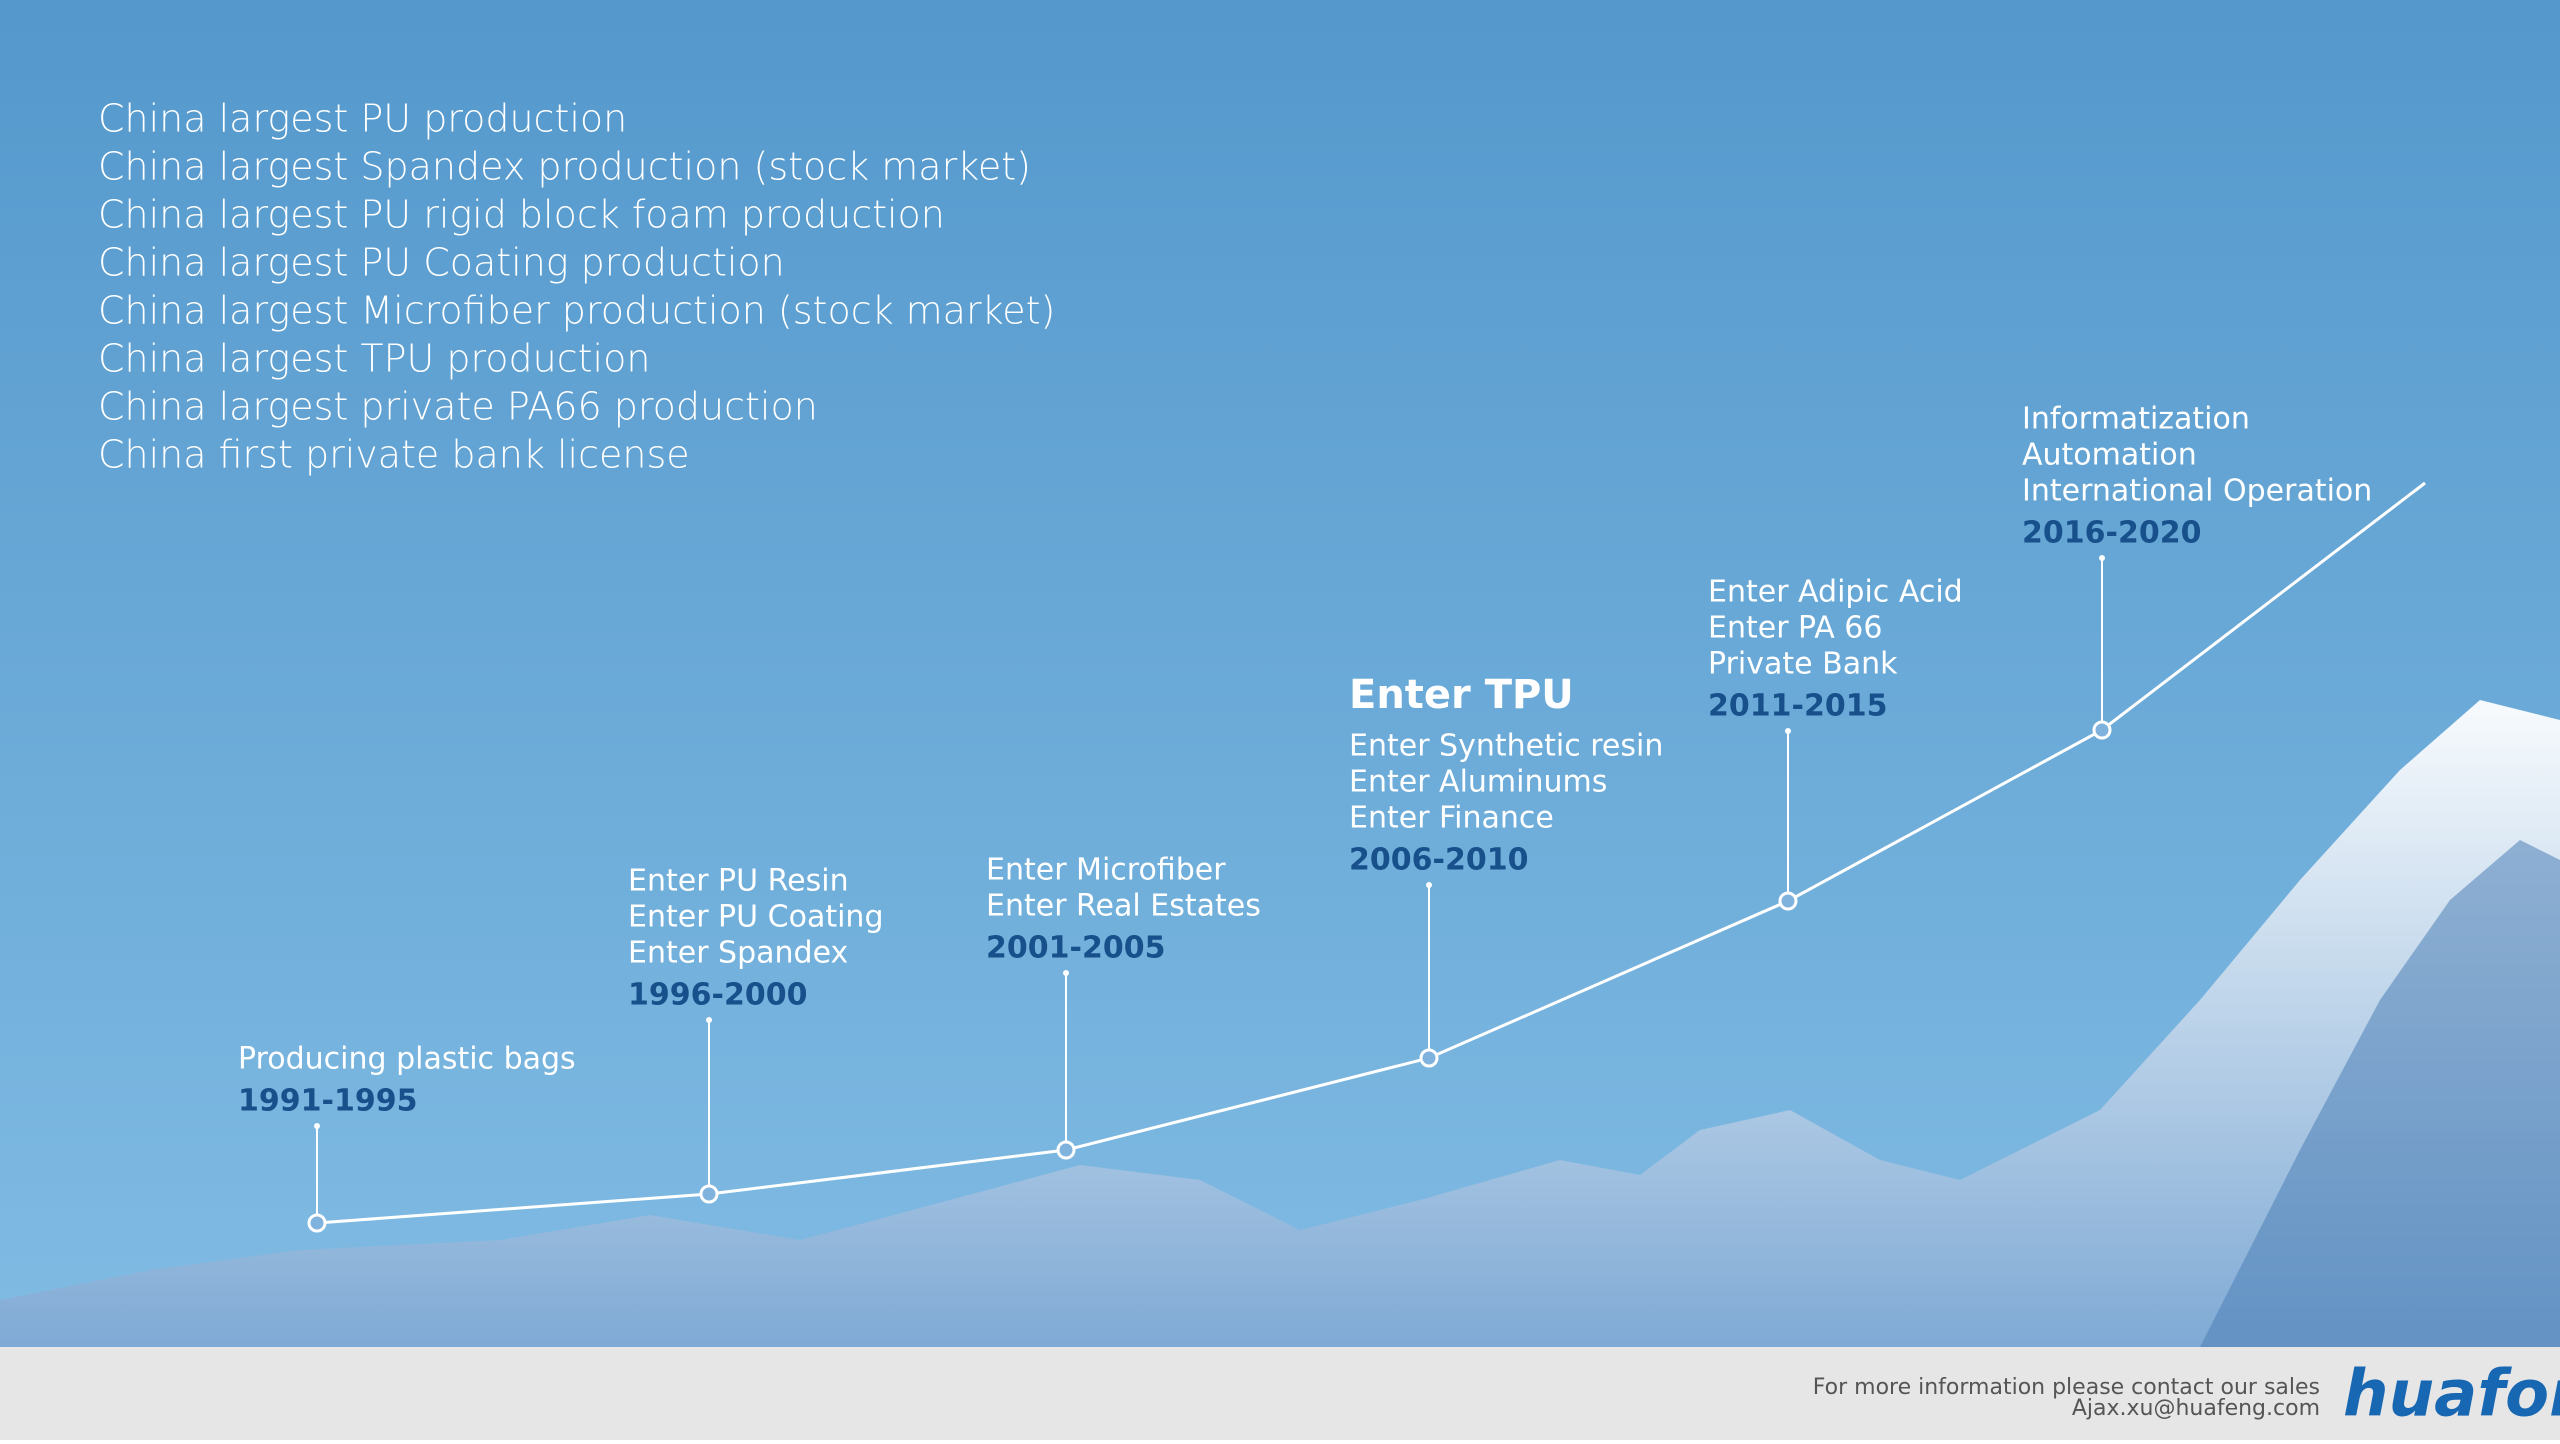 This screenshot has width=2560, height=1444. What do you see at coordinates (2109, 455) in the screenshot?
I see `milestone-item: Automation` at bounding box center [2109, 455].